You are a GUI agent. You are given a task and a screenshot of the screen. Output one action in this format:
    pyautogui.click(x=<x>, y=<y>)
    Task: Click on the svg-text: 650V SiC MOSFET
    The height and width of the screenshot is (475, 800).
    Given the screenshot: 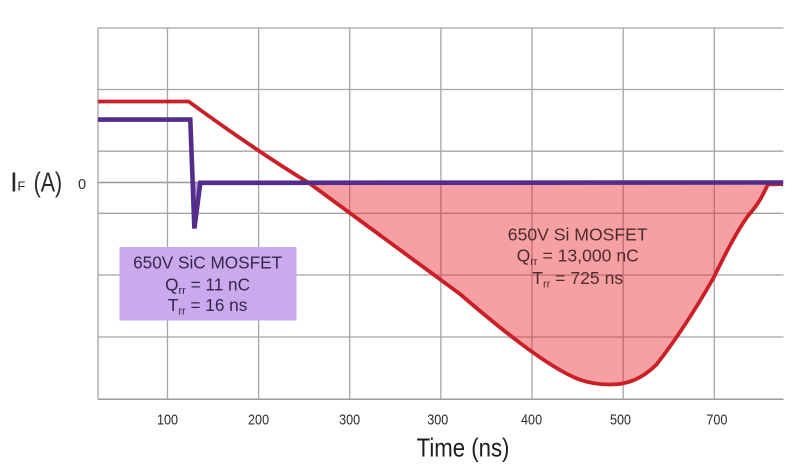 What is the action you would take?
    pyautogui.click(x=207, y=262)
    